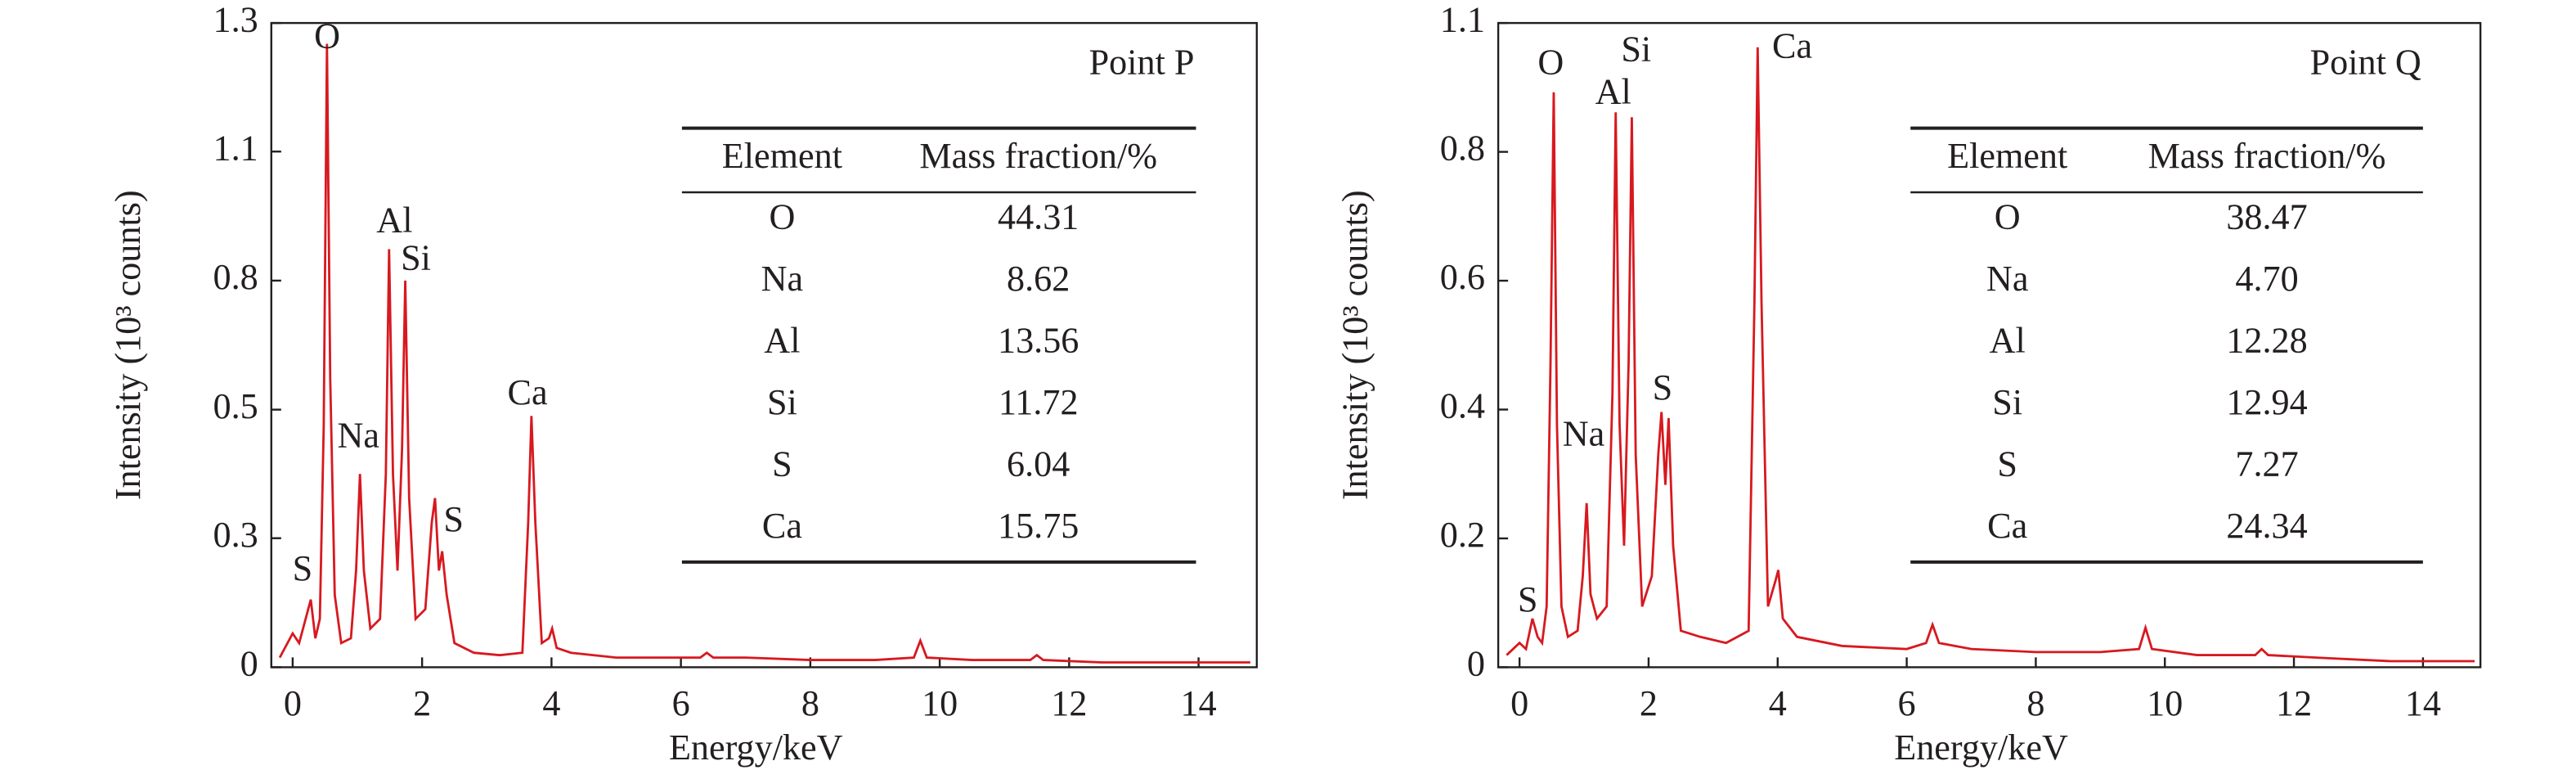 This screenshot has height=779, width=2576. Describe the element at coordinates (236, 535) in the screenshot. I see `y-tick-label: 0.3` at that location.